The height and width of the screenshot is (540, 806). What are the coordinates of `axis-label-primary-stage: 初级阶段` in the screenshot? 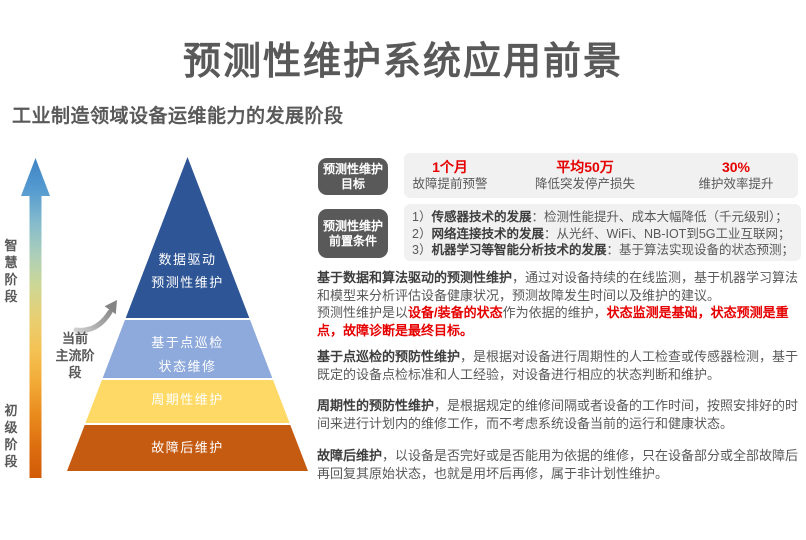 It's located at (11, 436).